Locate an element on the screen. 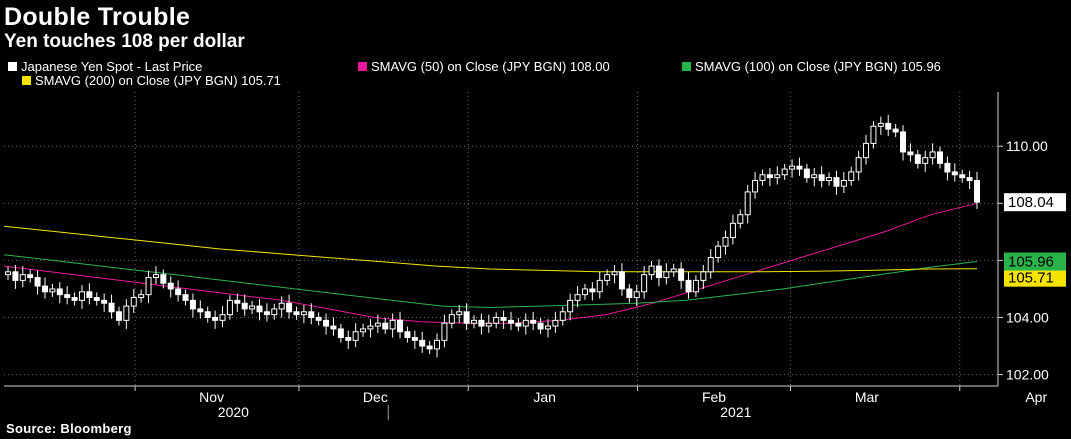 The height and width of the screenshot is (439, 1071). source-note: Source: Bloomberg is located at coordinates (69, 428).